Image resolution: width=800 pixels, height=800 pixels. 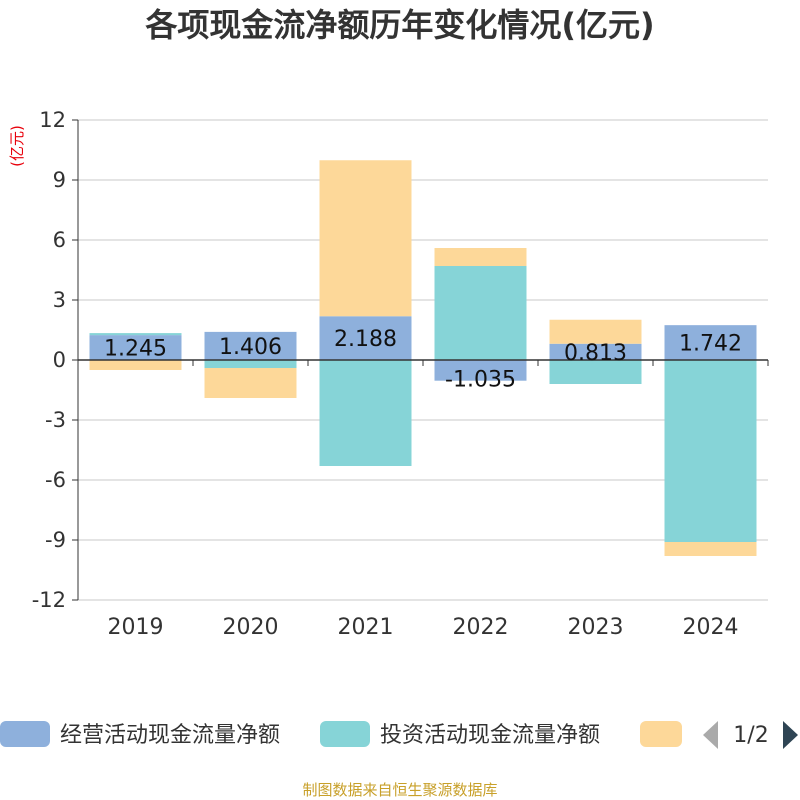 I want to click on y-tick-label: -12, so click(x=49, y=600).